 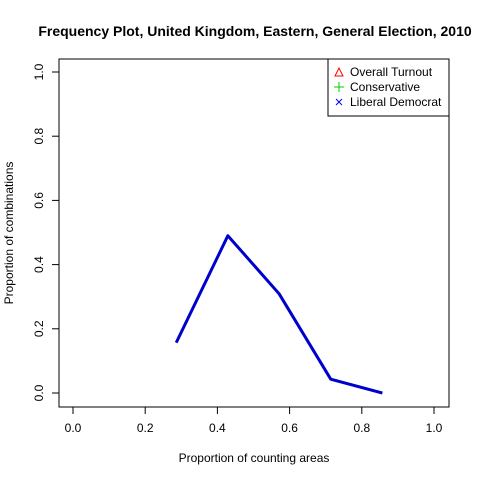 I want to click on y-tick-label: 0.6, so click(x=39, y=200).